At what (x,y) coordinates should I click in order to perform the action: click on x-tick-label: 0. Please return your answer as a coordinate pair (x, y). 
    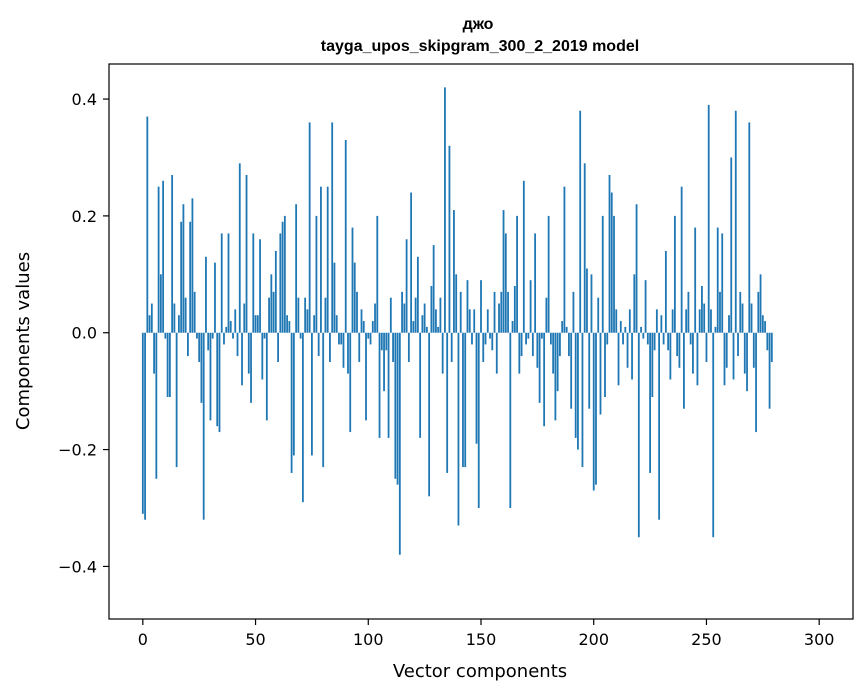
    Looking at the image, I should click on (143, 639).